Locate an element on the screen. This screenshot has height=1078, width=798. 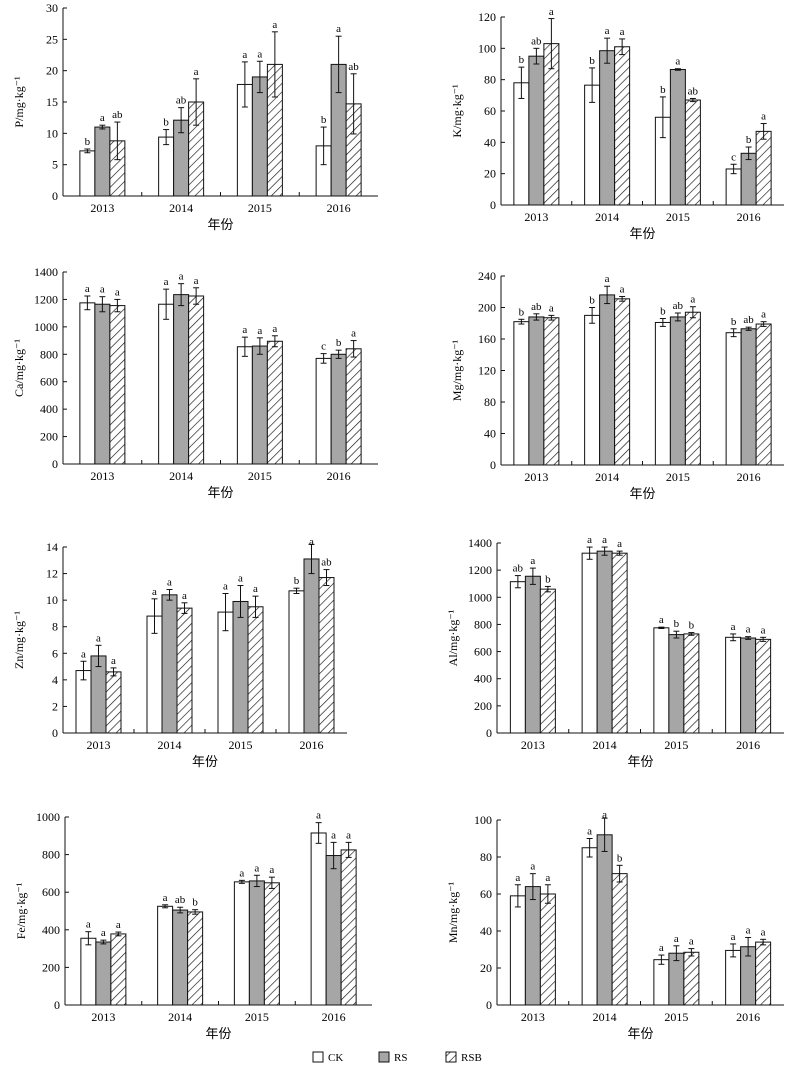
legend-swatch is located at coordinates (451, 1057).